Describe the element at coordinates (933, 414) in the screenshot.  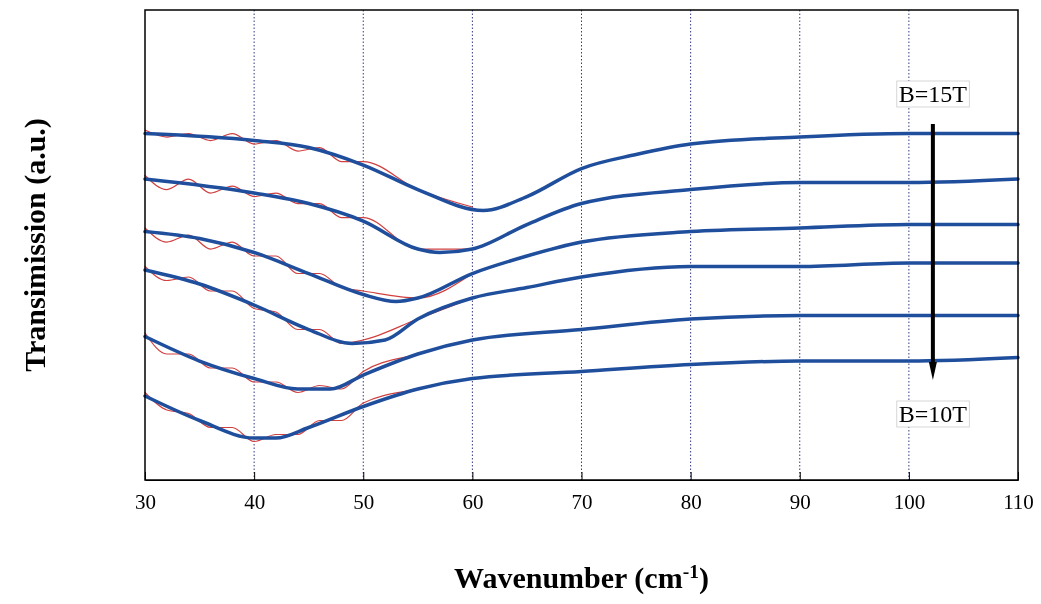
I see `annotation: B=10T` at that location.